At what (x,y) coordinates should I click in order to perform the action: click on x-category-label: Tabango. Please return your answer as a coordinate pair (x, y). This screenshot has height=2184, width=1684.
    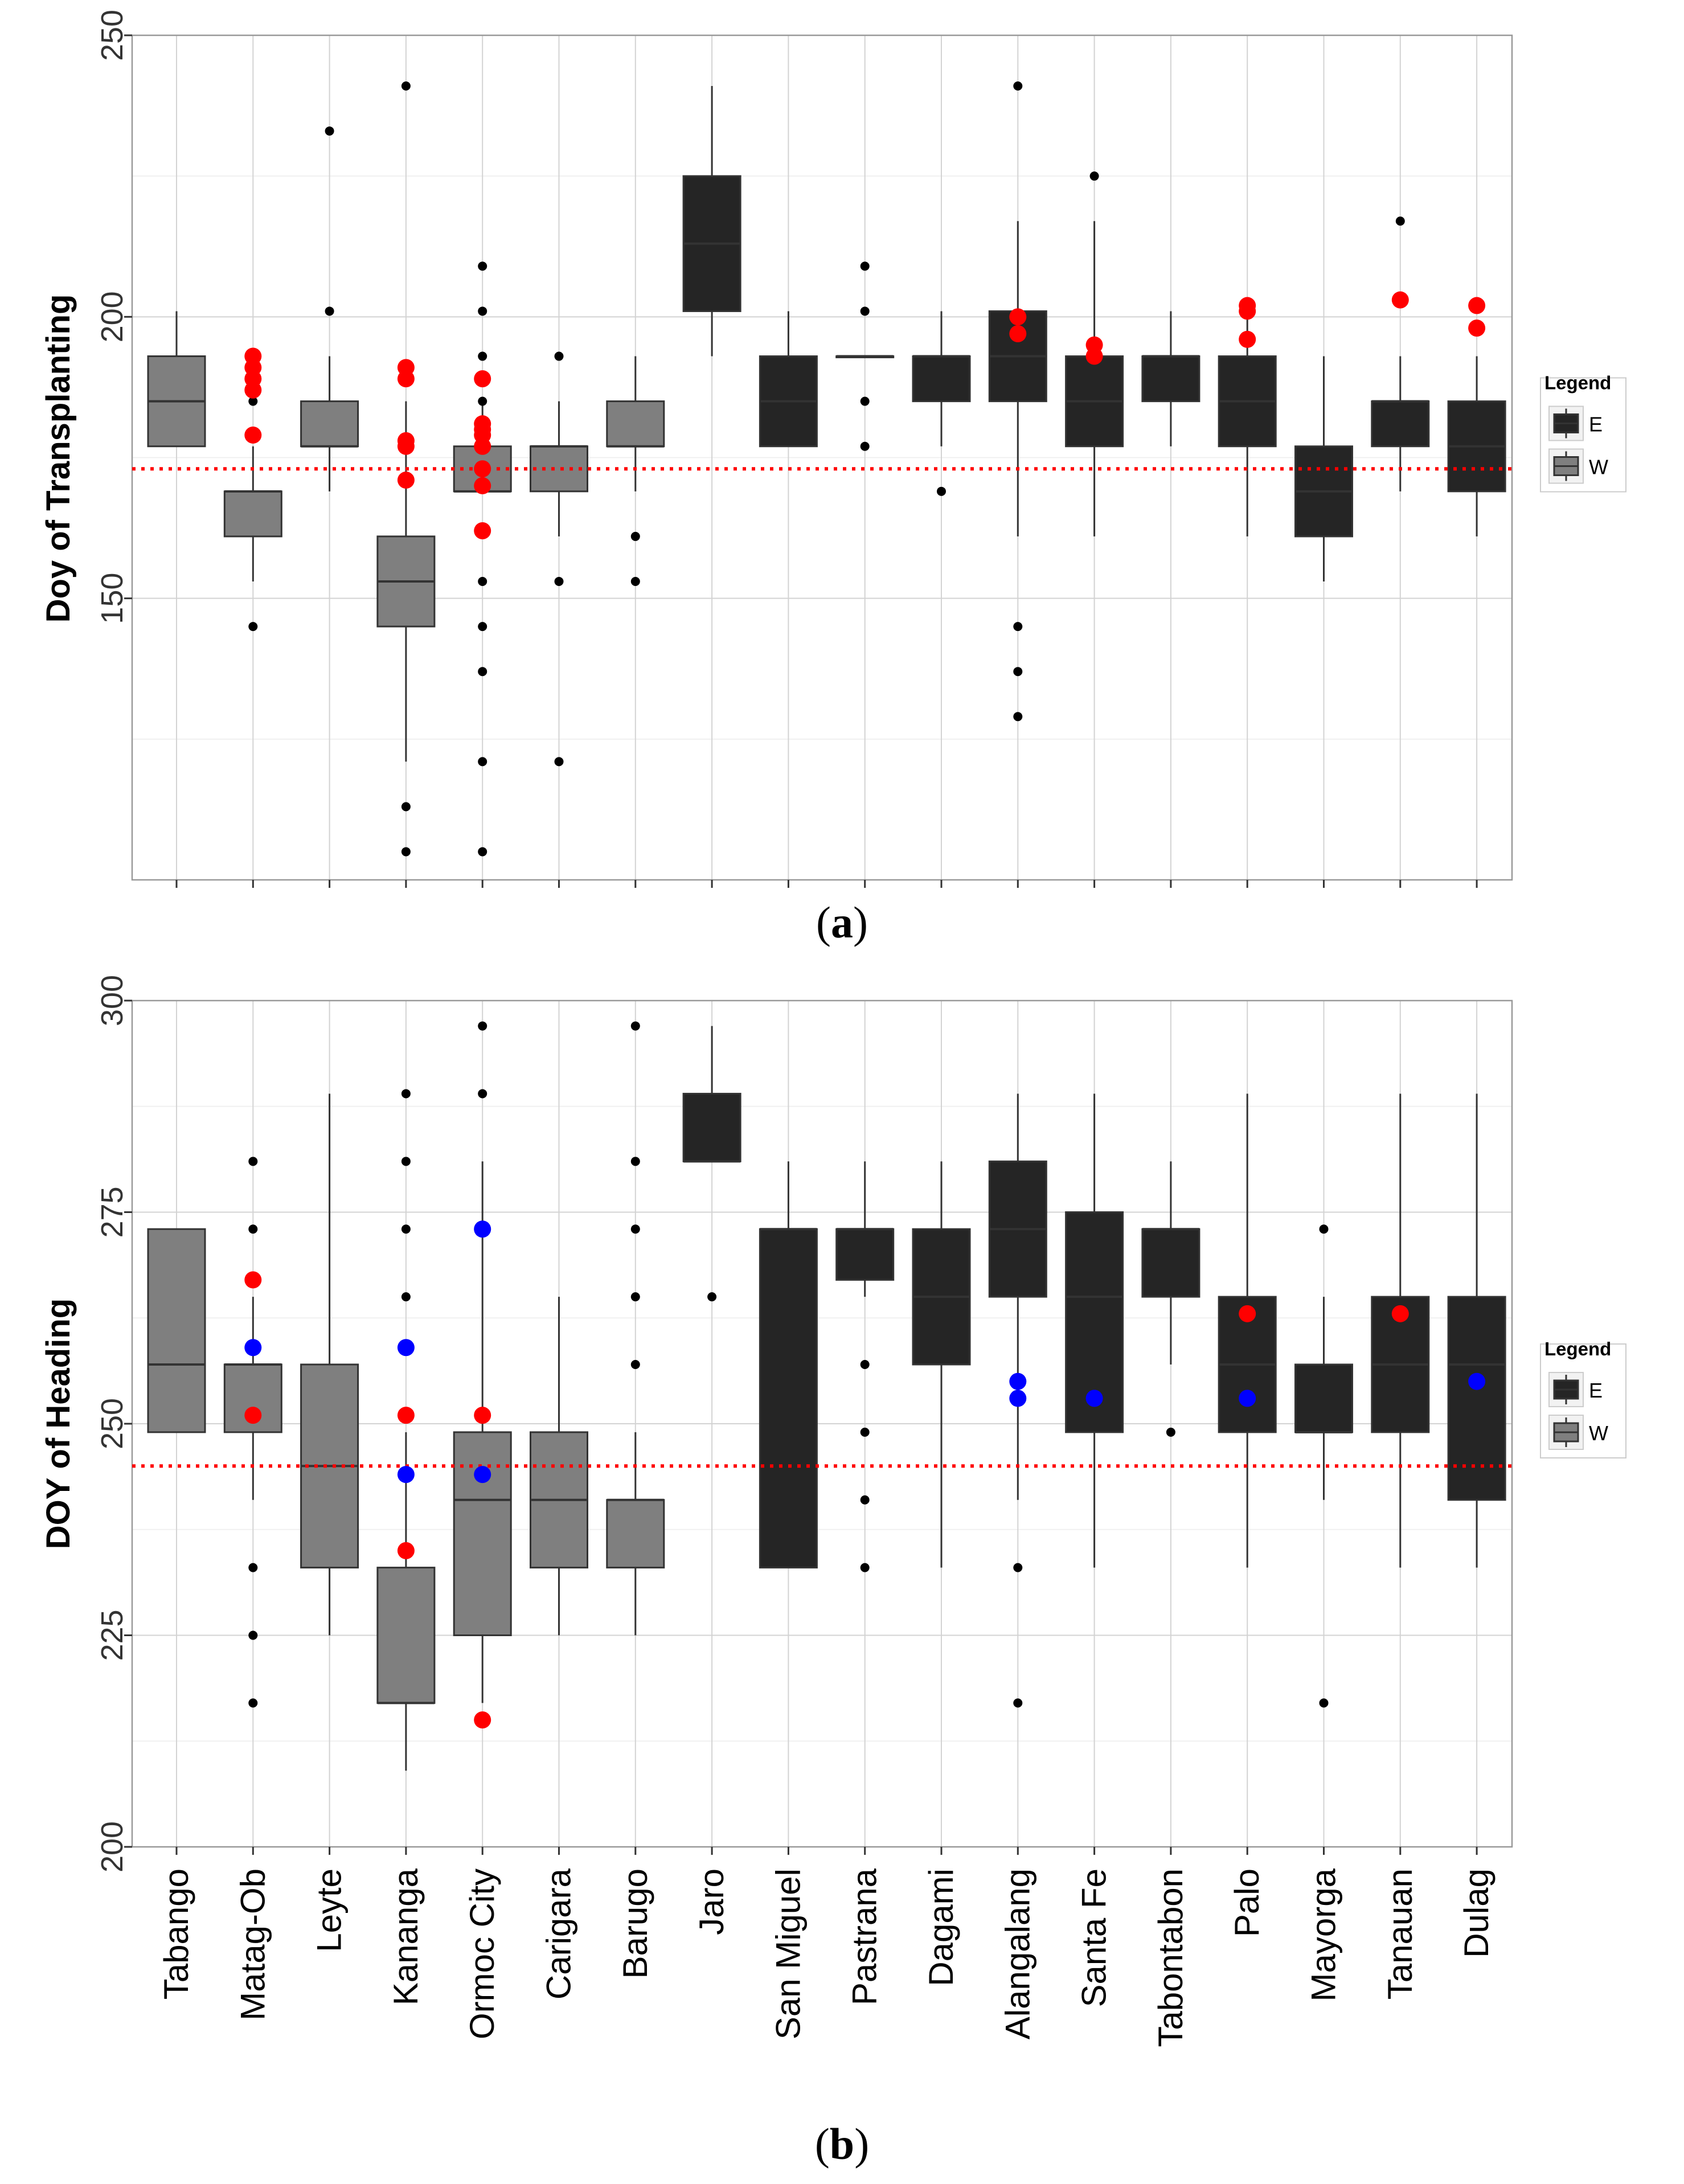
    Looking at the image, I should click on (176, 1934).